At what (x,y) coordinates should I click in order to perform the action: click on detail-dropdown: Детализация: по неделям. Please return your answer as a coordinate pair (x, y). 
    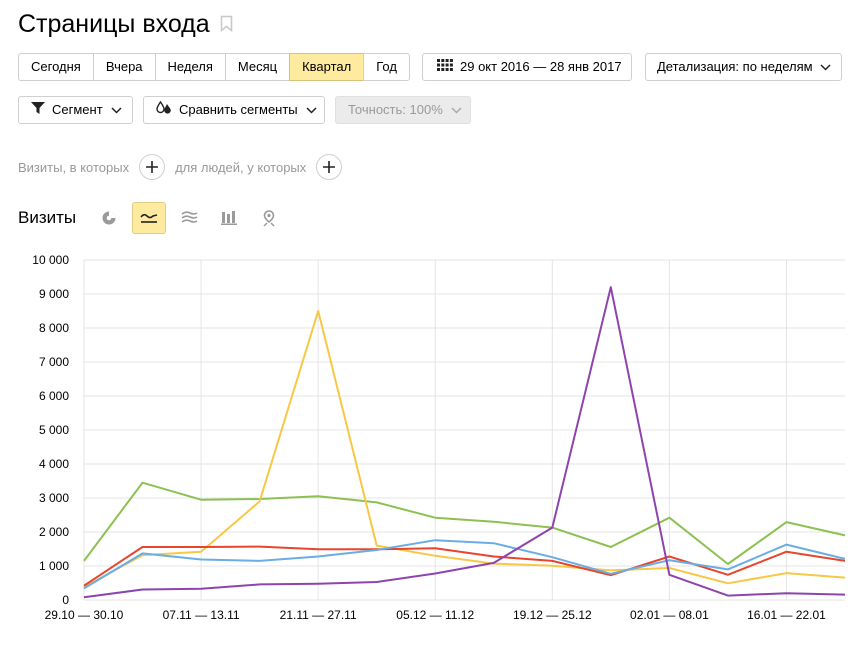
    Looking at the image, I should click on (743, 67).